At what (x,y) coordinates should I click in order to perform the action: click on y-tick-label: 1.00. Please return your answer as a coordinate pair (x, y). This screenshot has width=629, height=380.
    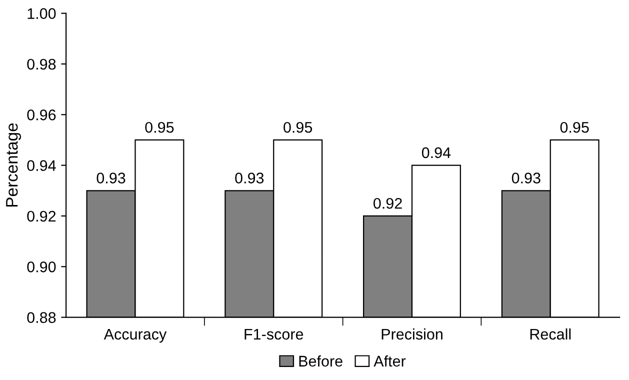
    Looking at the image, I should click on (42, 13).